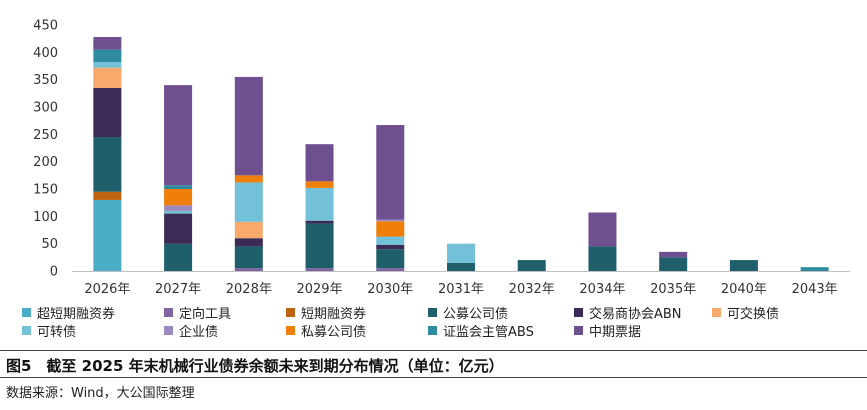  I want to click on x-tick-label: 2040年, so click(744, 289).